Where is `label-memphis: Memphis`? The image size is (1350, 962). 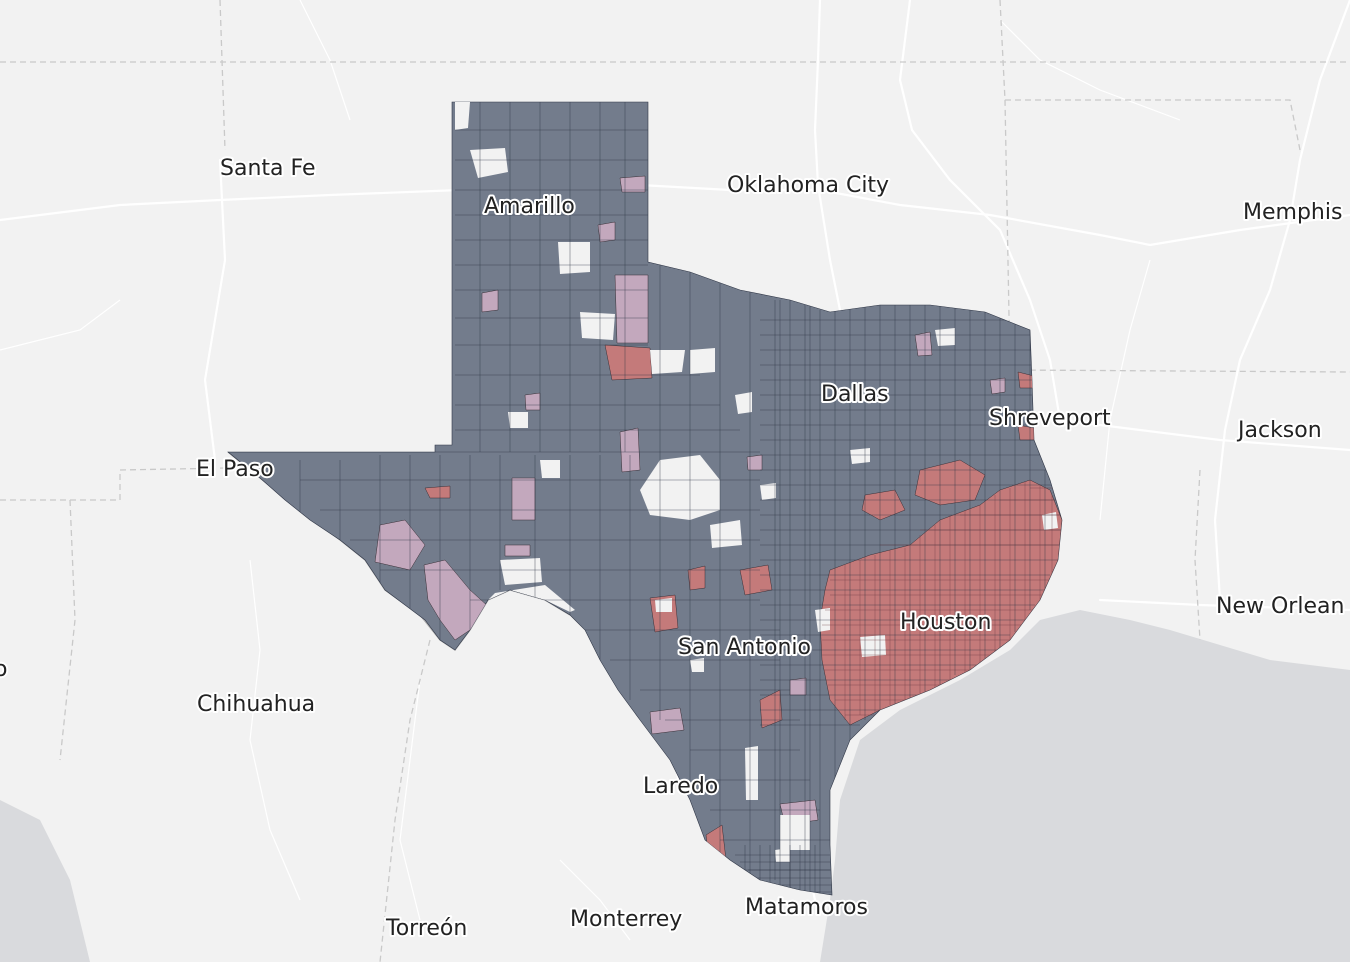
label-memphis: Memphis is located at coordinates (1292, 212).